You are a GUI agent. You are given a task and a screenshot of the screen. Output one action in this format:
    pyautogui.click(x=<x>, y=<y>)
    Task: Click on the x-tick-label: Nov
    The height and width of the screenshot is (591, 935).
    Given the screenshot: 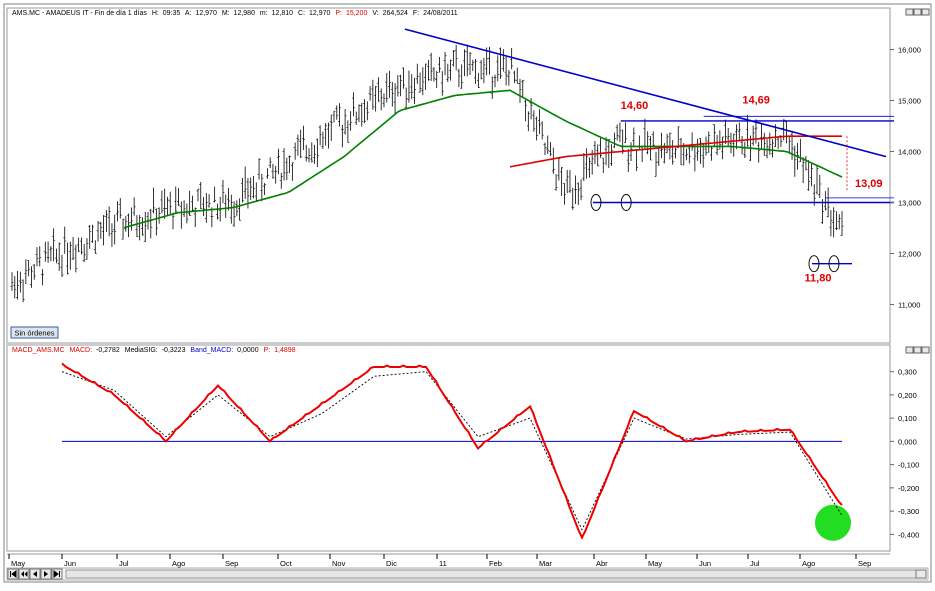 What is the action you would take?
    pyautogui.click(x=339, y=563)
    